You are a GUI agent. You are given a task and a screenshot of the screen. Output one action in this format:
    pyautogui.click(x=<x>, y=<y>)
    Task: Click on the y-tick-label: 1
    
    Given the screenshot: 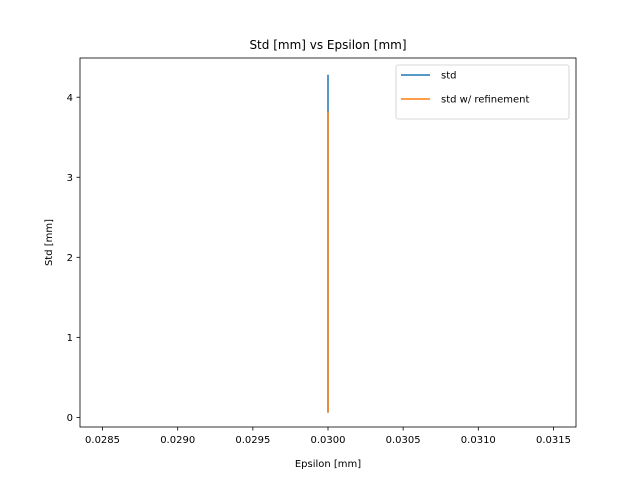 What is the action you would take?
    pyautogui.click(x=70, y=338)
    